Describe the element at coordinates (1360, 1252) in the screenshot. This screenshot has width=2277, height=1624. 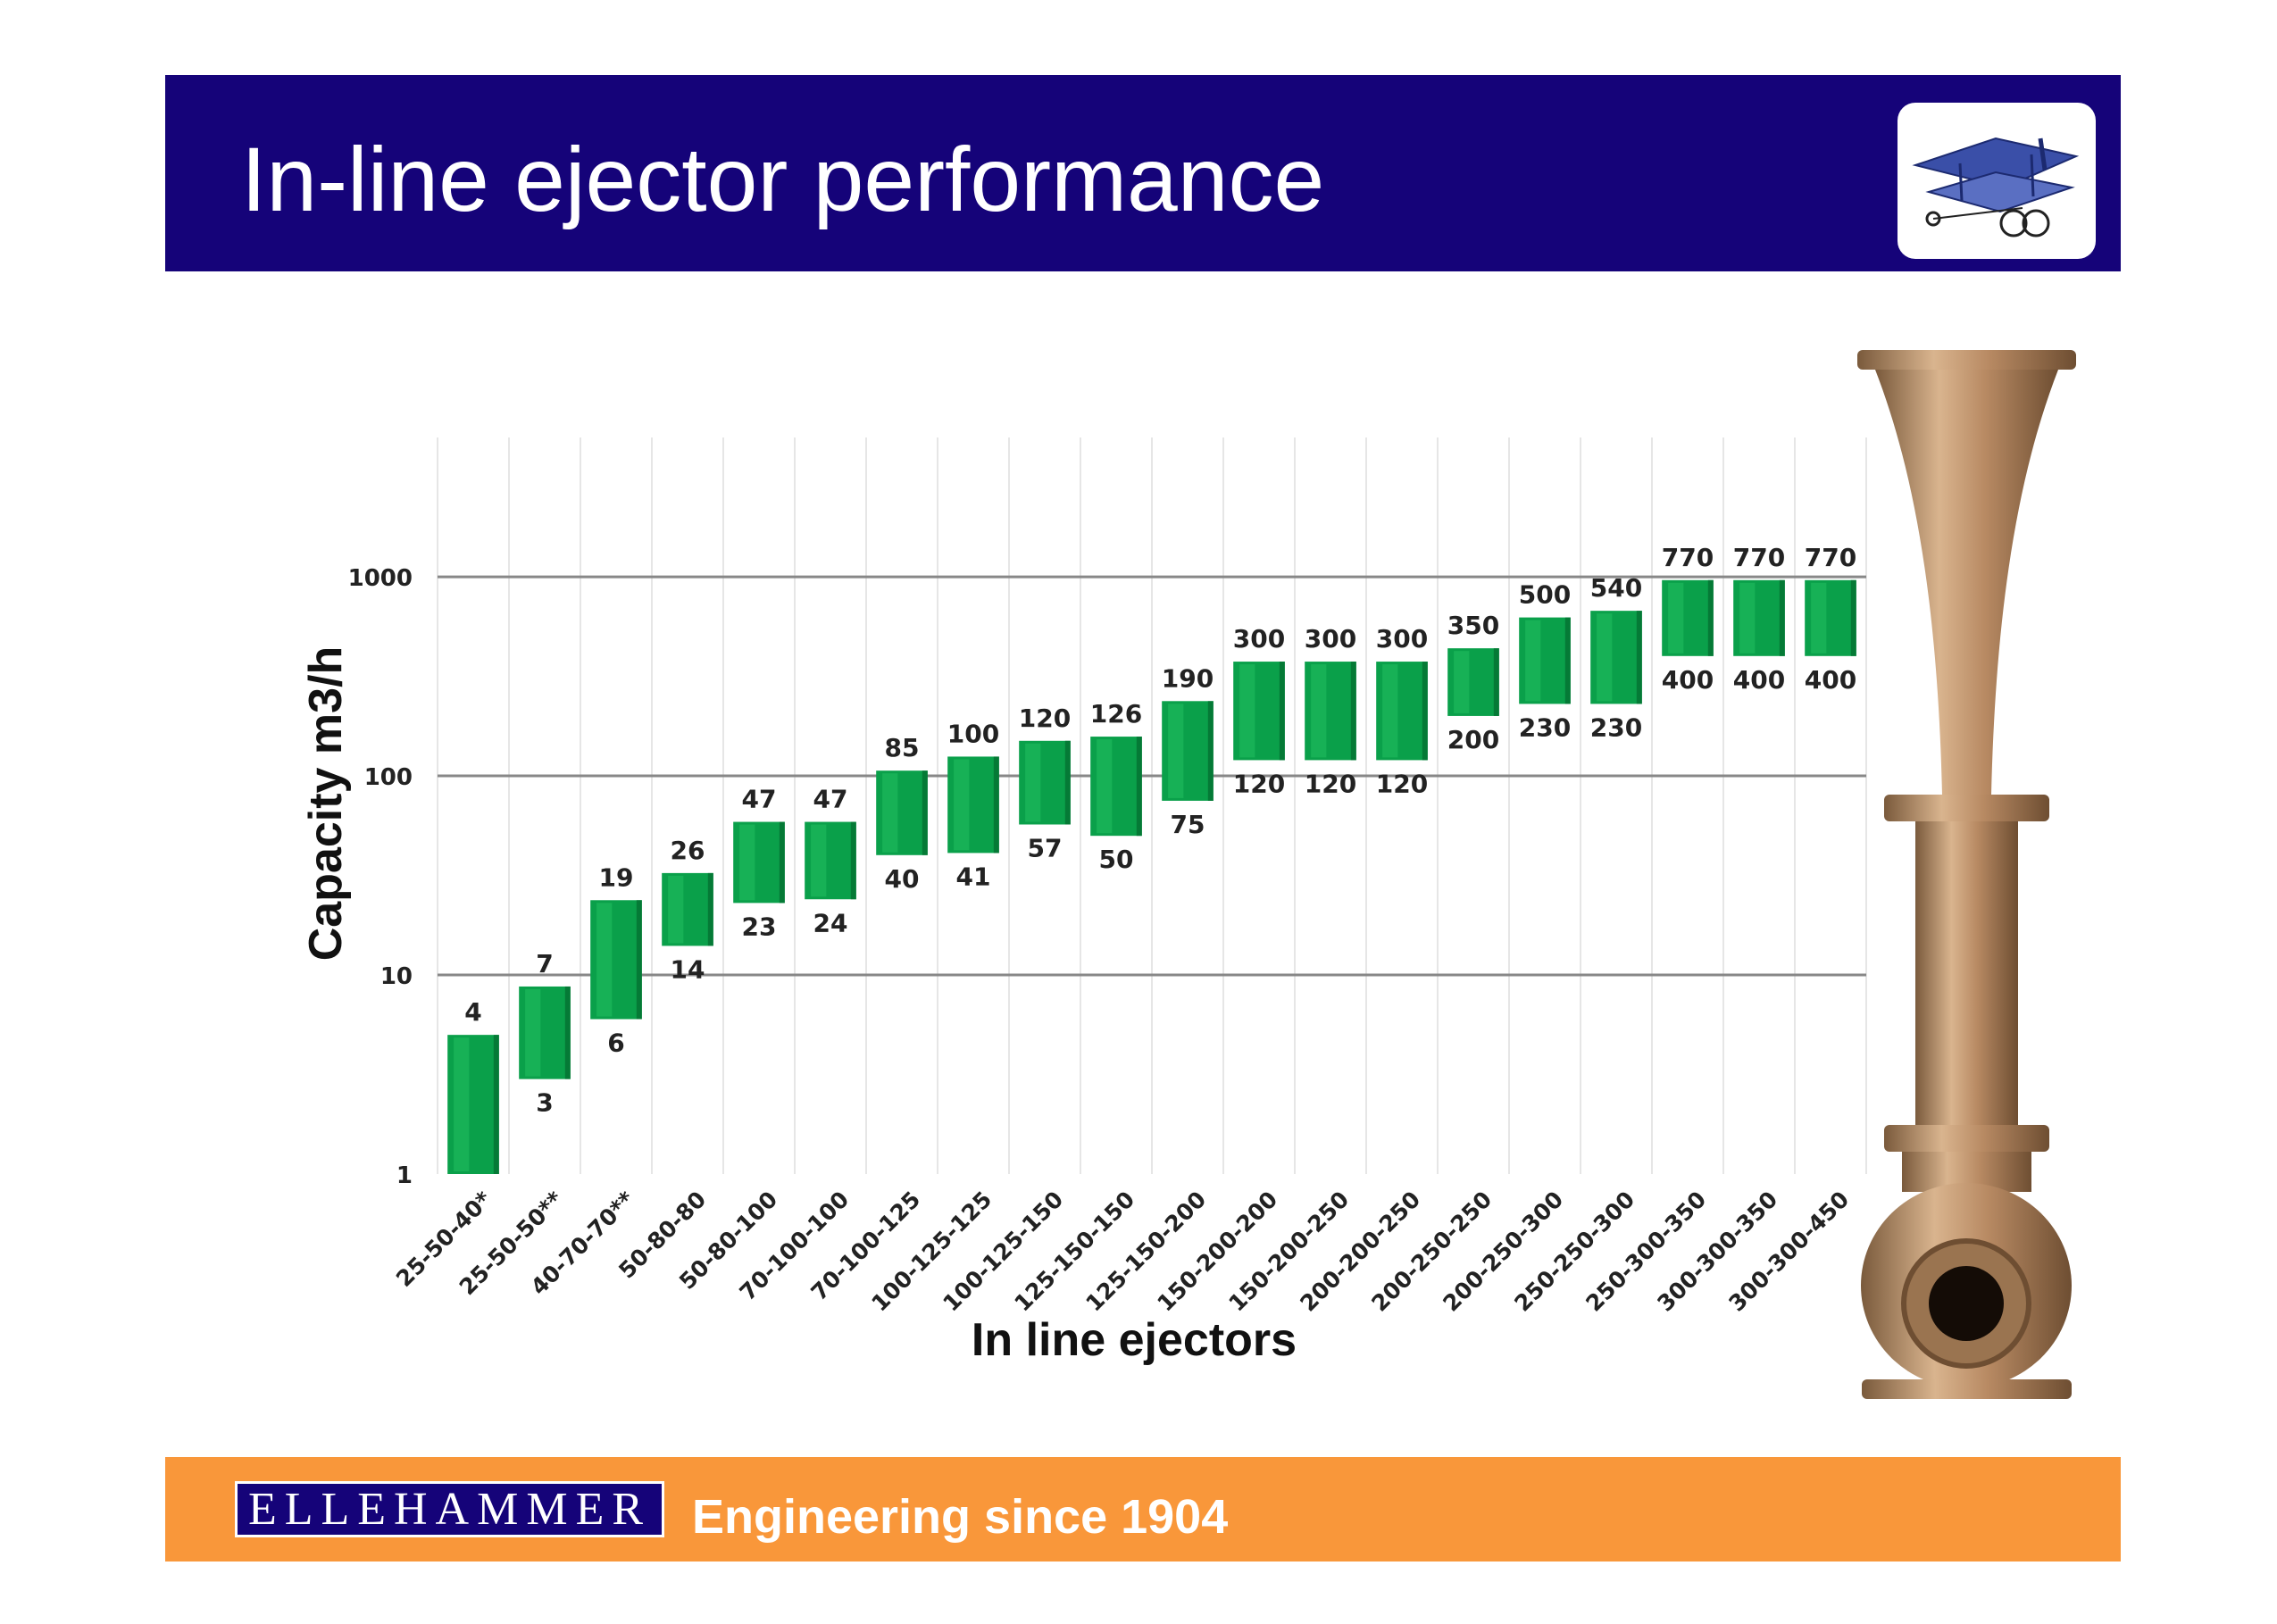
I see `x-tick-label: 200-200-250` at that location.